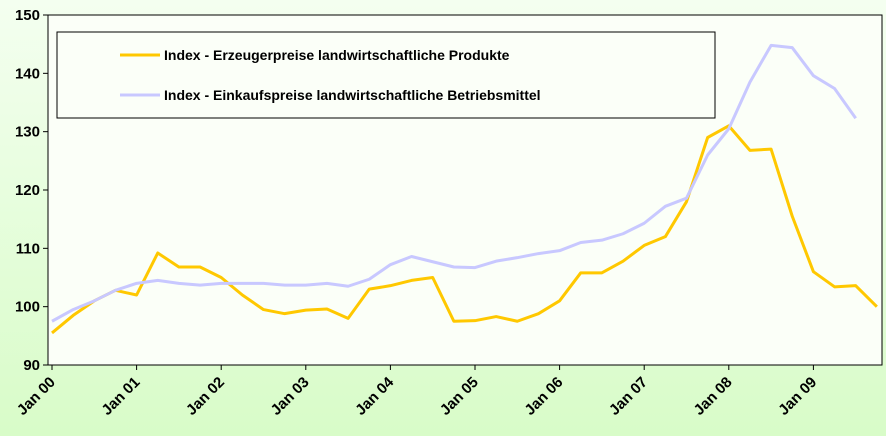  I want to click on y-tick-label: 120, so click(27, 190).